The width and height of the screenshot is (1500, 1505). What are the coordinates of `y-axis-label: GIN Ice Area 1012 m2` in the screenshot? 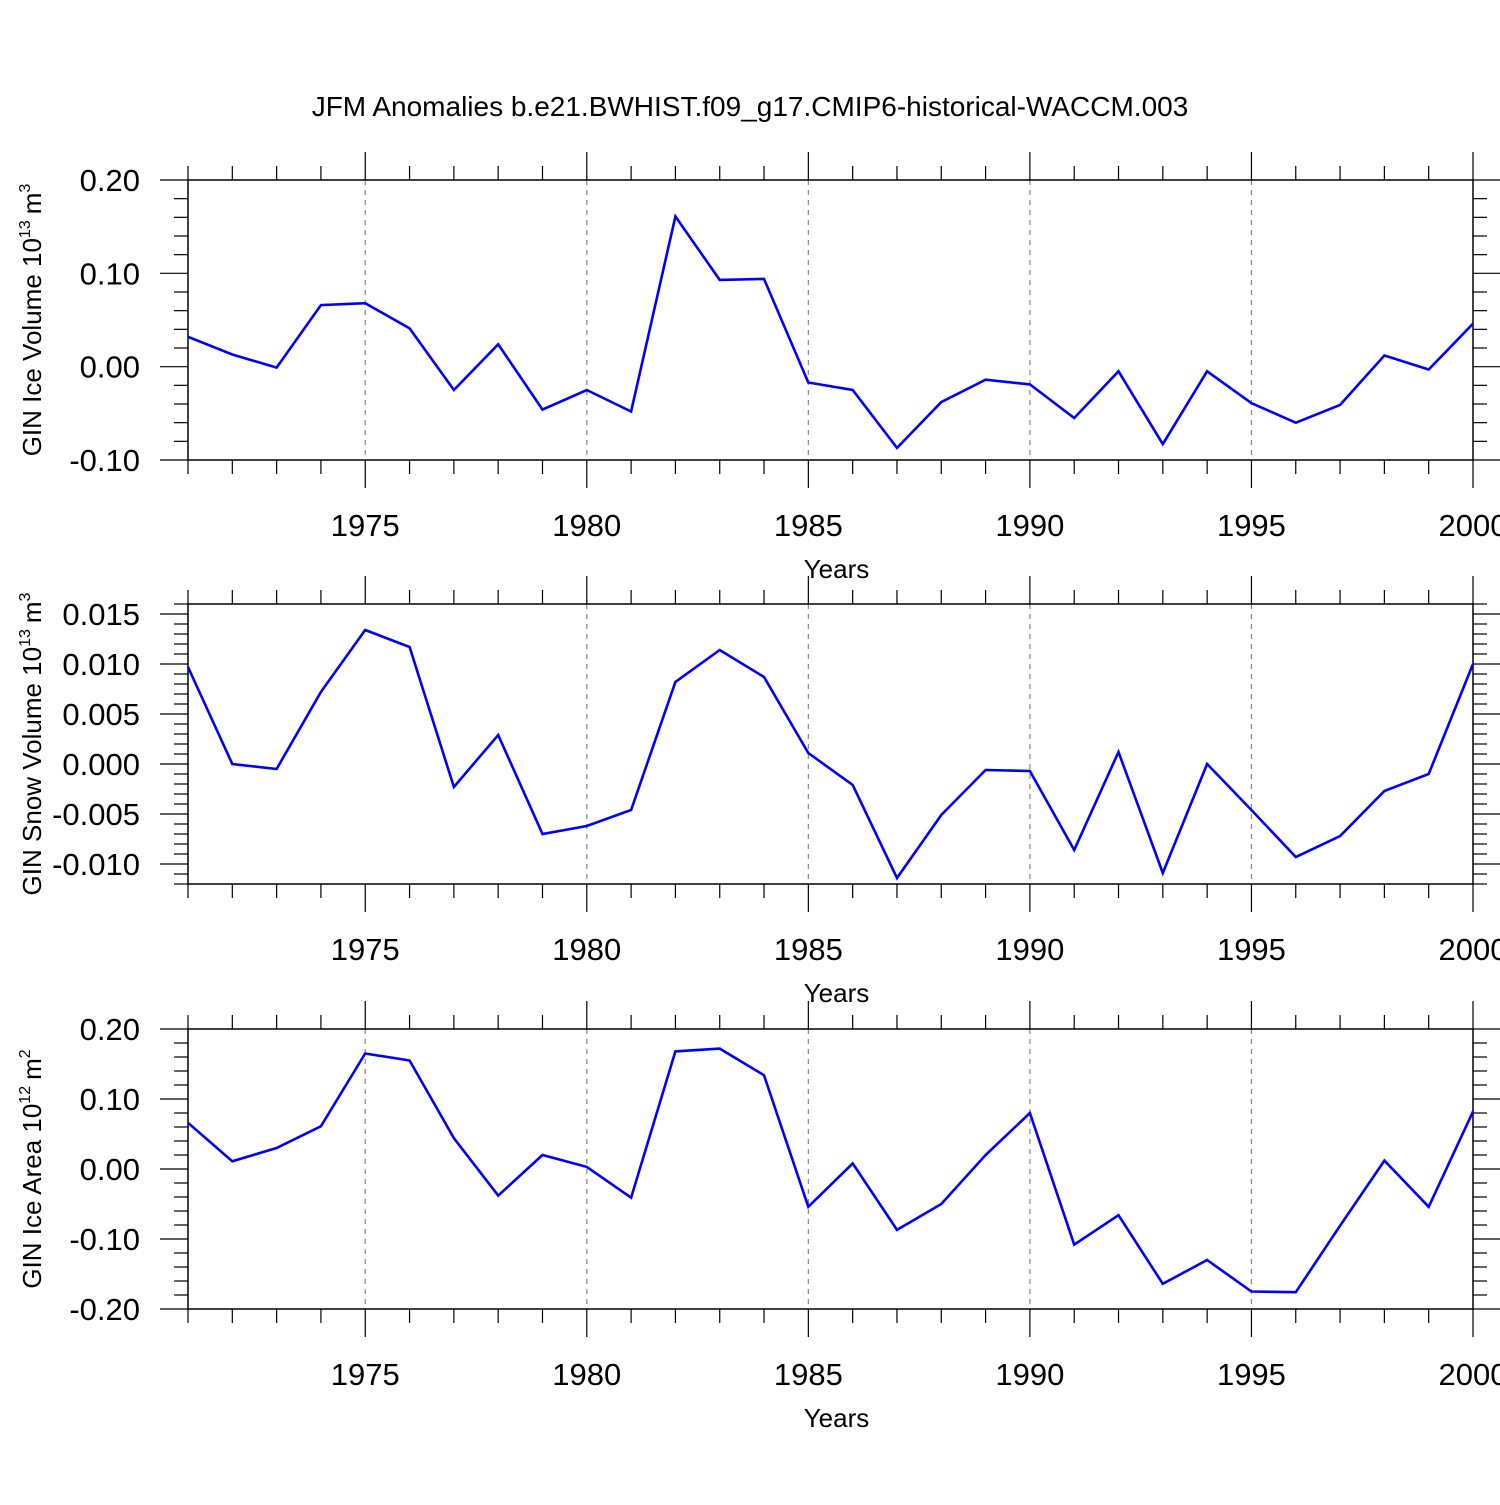 It's located at (32, 1168).